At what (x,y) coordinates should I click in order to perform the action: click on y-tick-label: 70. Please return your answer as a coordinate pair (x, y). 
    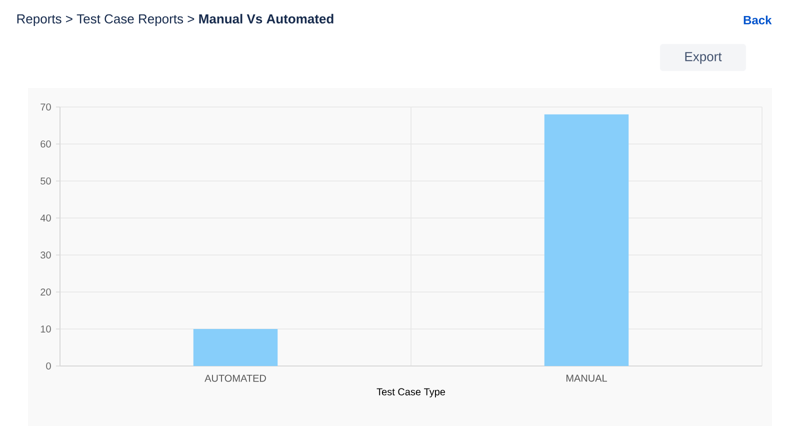
    Looking at the image, I should click on (45, 107).